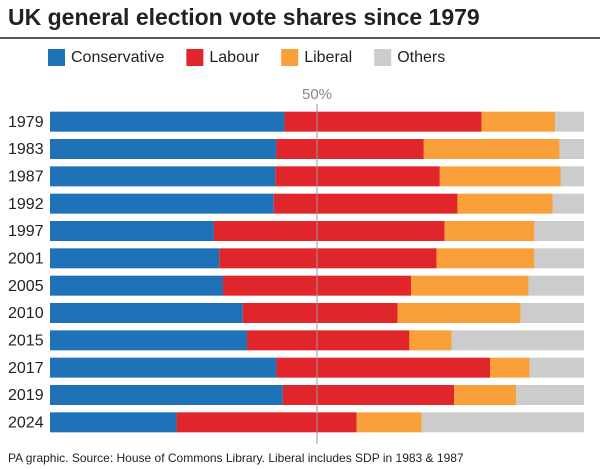 This screenshot has height=469, width=600. What do you see at coordinates (26, 313) in the screenshot?
I see `y-tick-label: 2010` at bounding box center [26, 313].